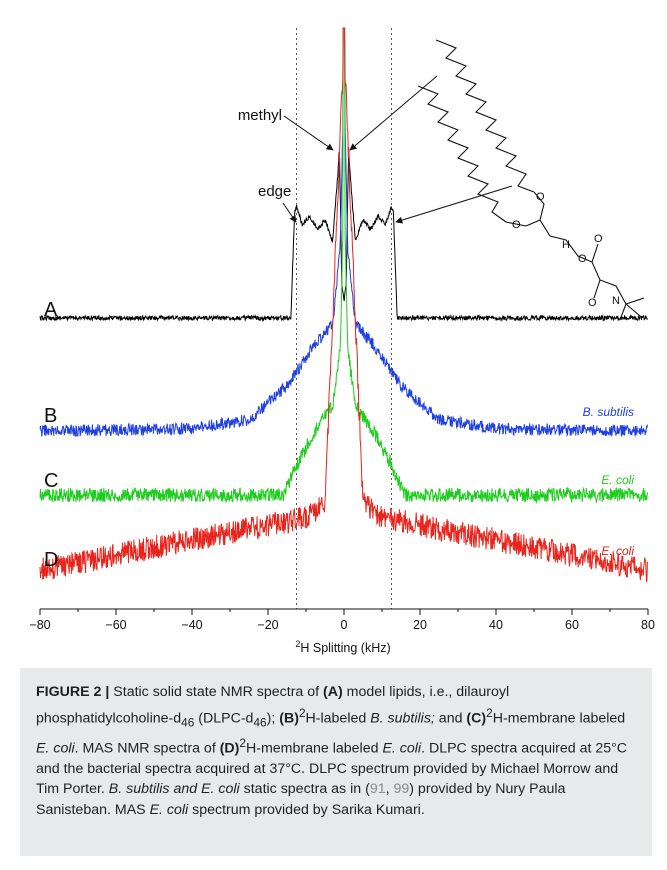 This screenshot has width=667, height=870. What do you see at coordinates (401, 789) in the screenshot?
I see `caption-reference-link: 99` at bounding box center [401, 789].